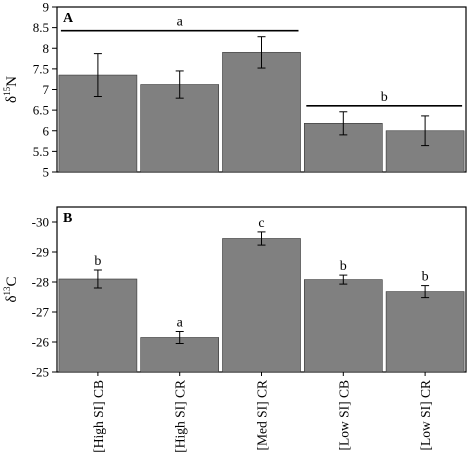  What do you see at coordinates (46, 48) in the screenshot?
I see `y-tick-label: 8` at bounding box center [46, 48].